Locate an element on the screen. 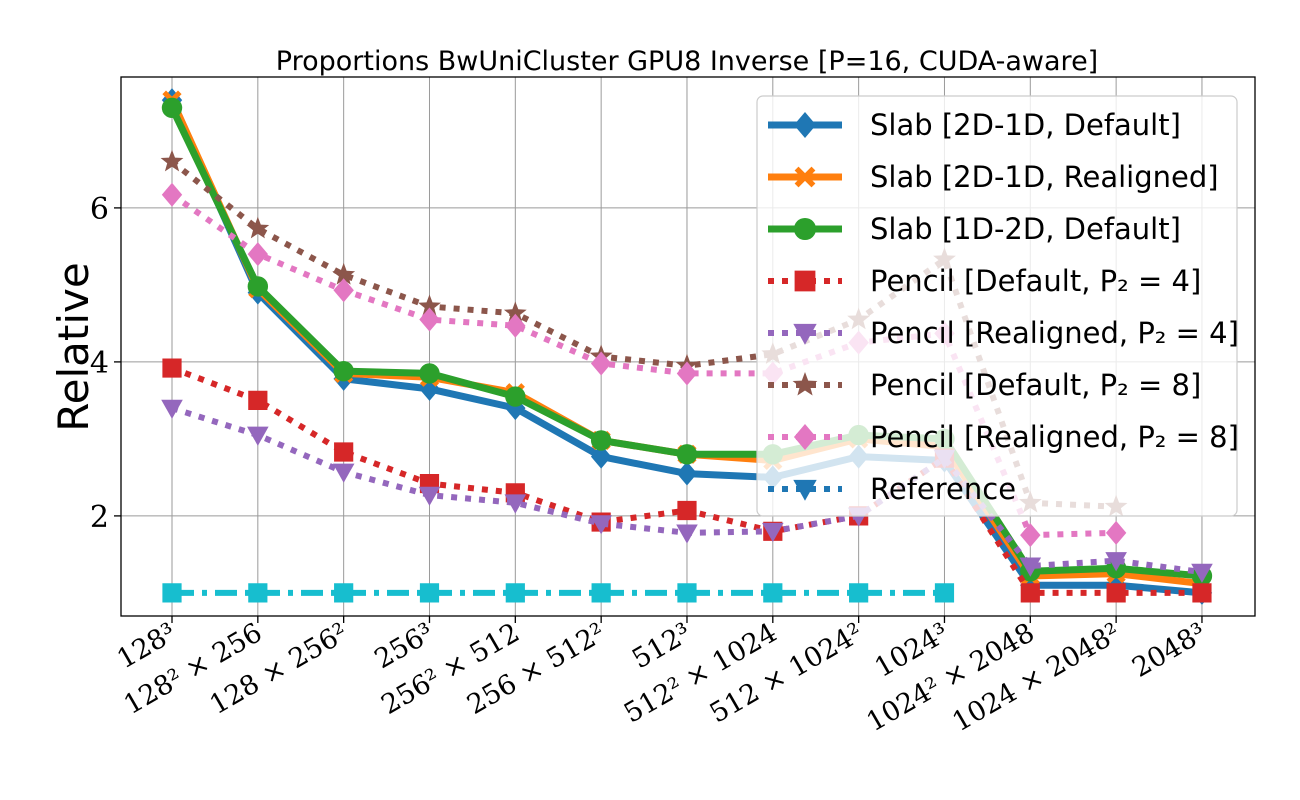 The height and width of the screenshot is (800, 1300). y-tick-label: 2 is located at coordinates (99, 517).